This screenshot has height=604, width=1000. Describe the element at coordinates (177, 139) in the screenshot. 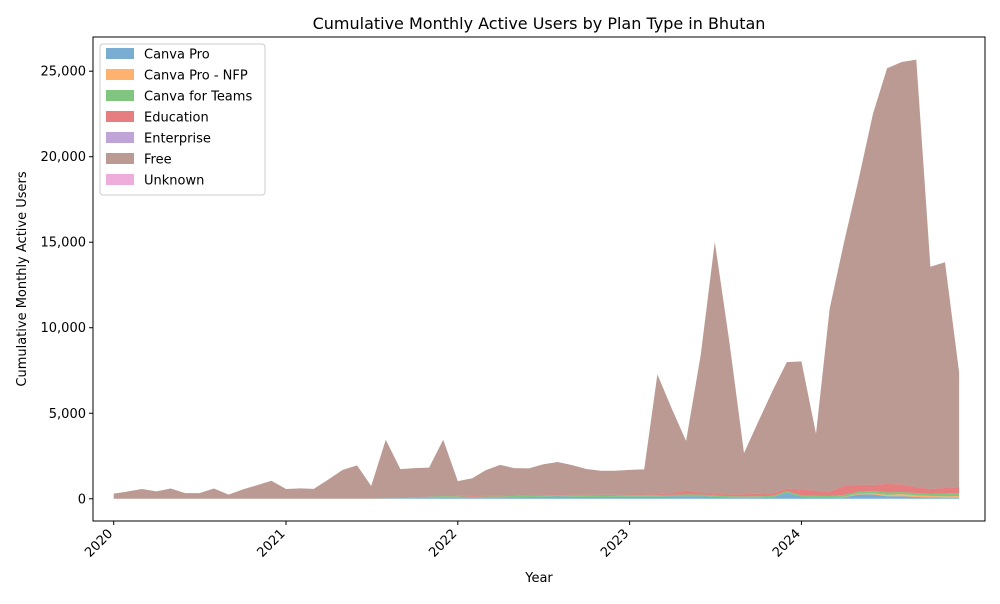

I see `legend-label-enterprise: Enterprise` at that location.